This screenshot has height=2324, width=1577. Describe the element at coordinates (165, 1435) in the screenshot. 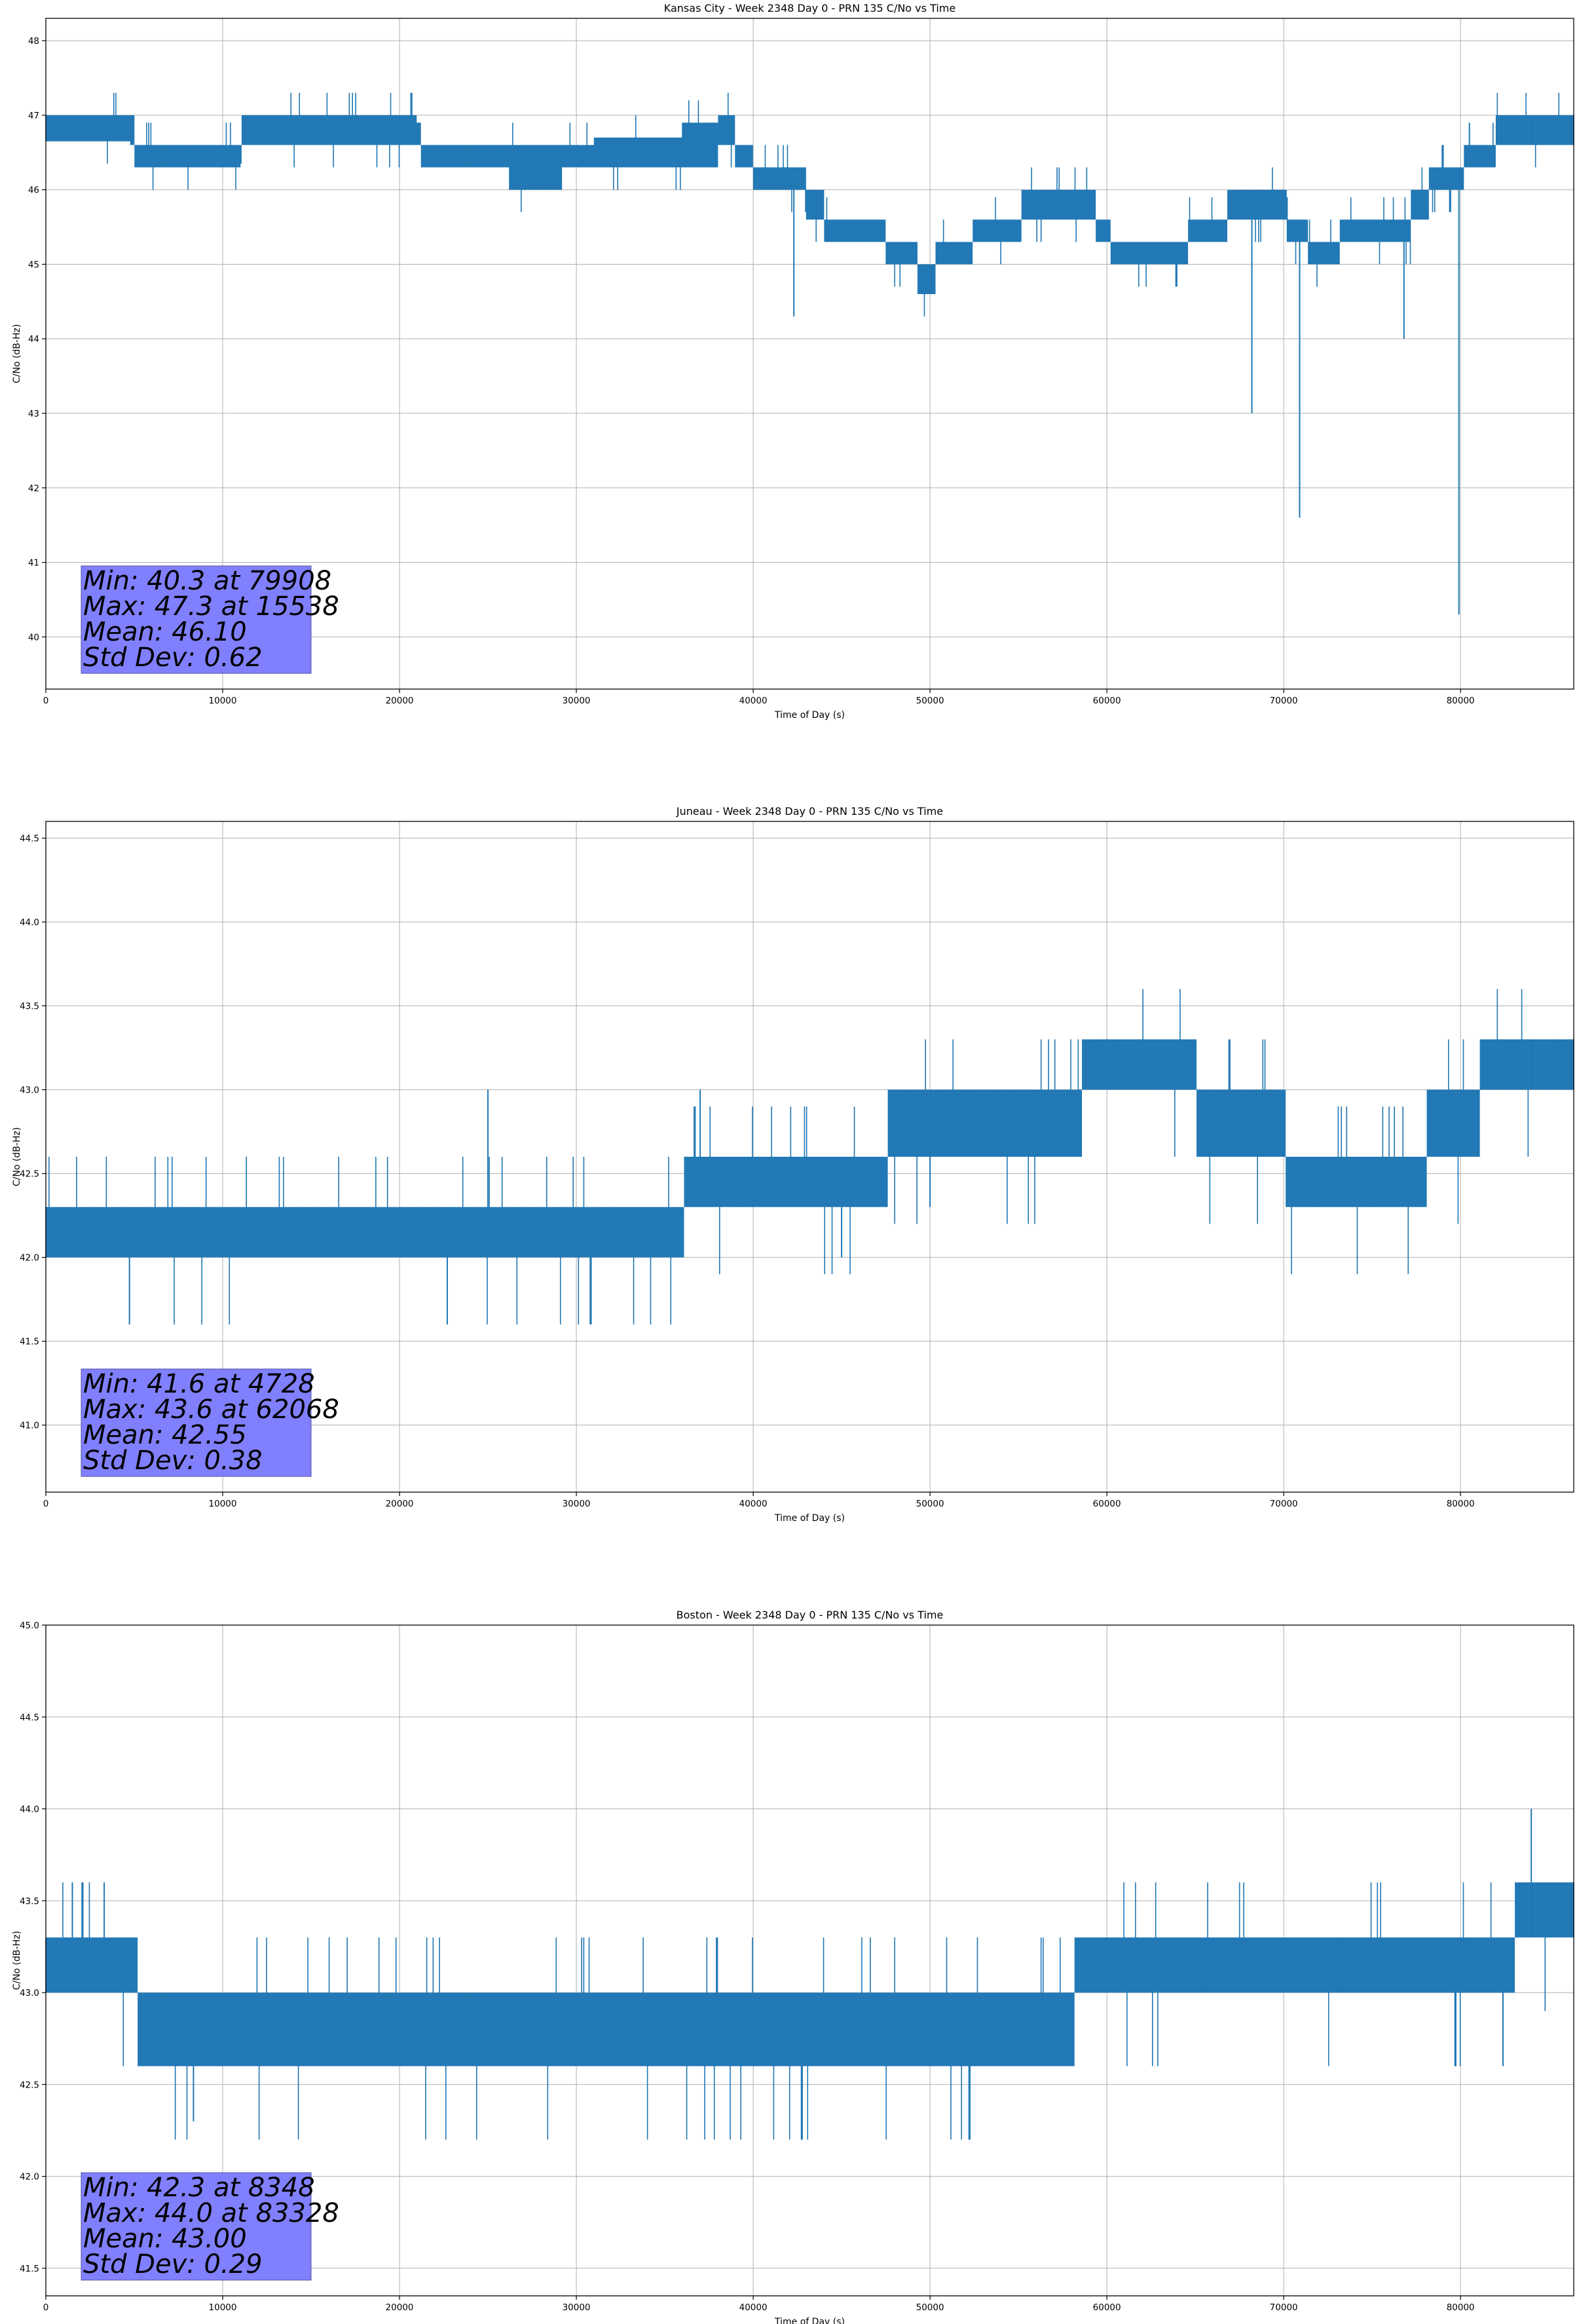

I see `stats-mean: Mean: 42.55` at that location.